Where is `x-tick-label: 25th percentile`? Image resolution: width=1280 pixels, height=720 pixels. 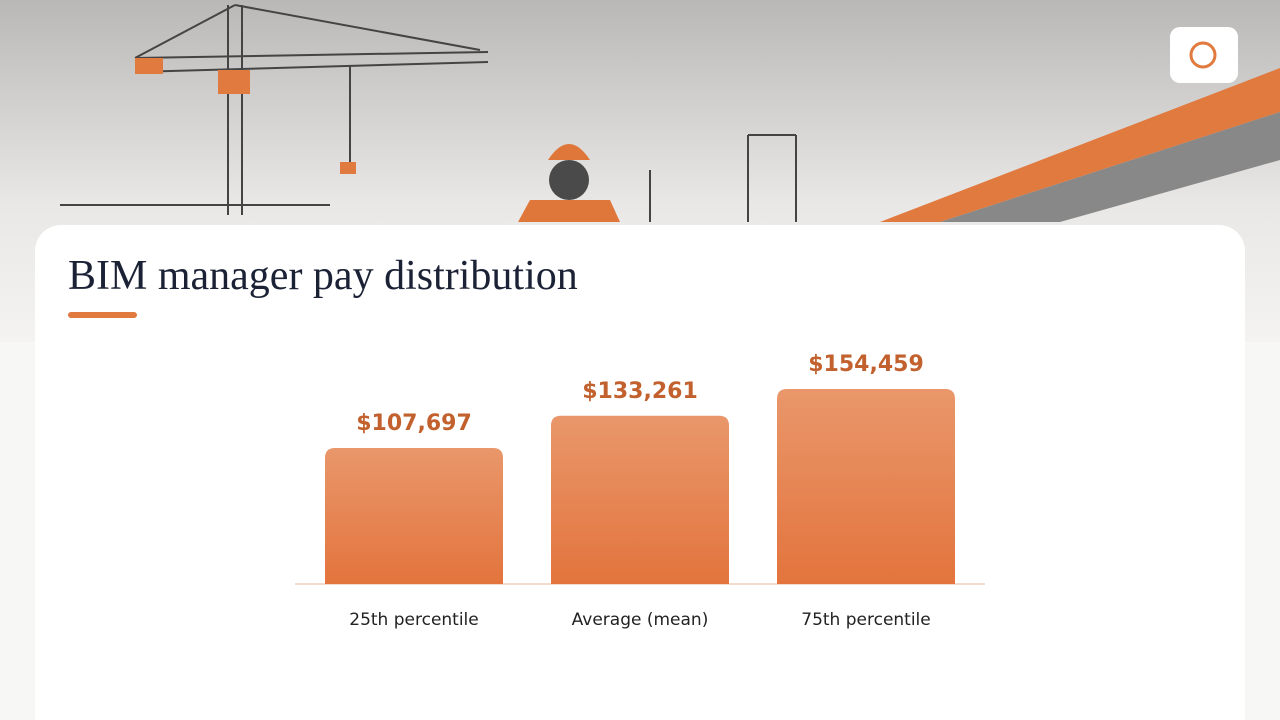
x-tick-label: 25th percentile is located at coordinates (414, 620).